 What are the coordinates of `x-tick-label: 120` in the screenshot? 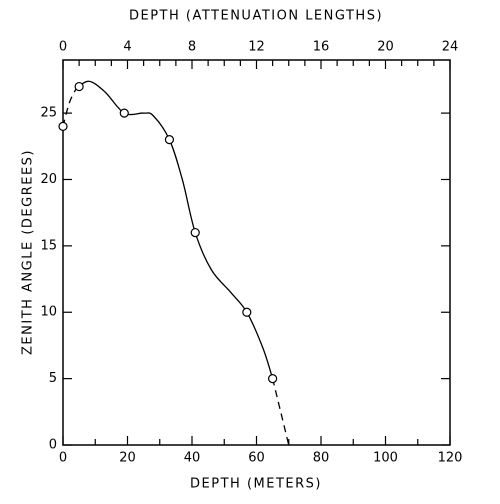 It's located at (450, 458).